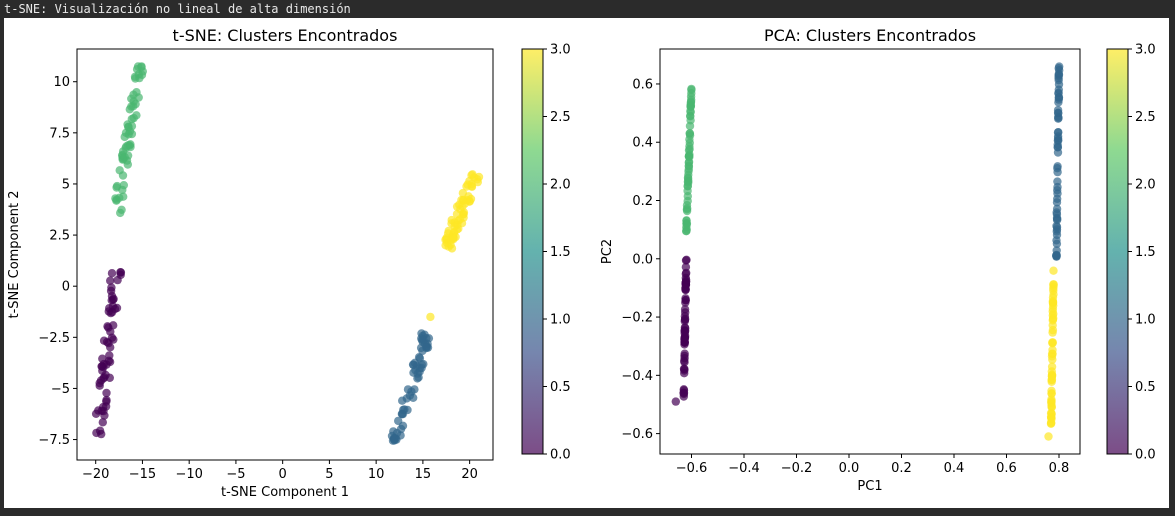 The image size is (1175, 516). I want to click on x-tick-label: 5, so click(329, 474).